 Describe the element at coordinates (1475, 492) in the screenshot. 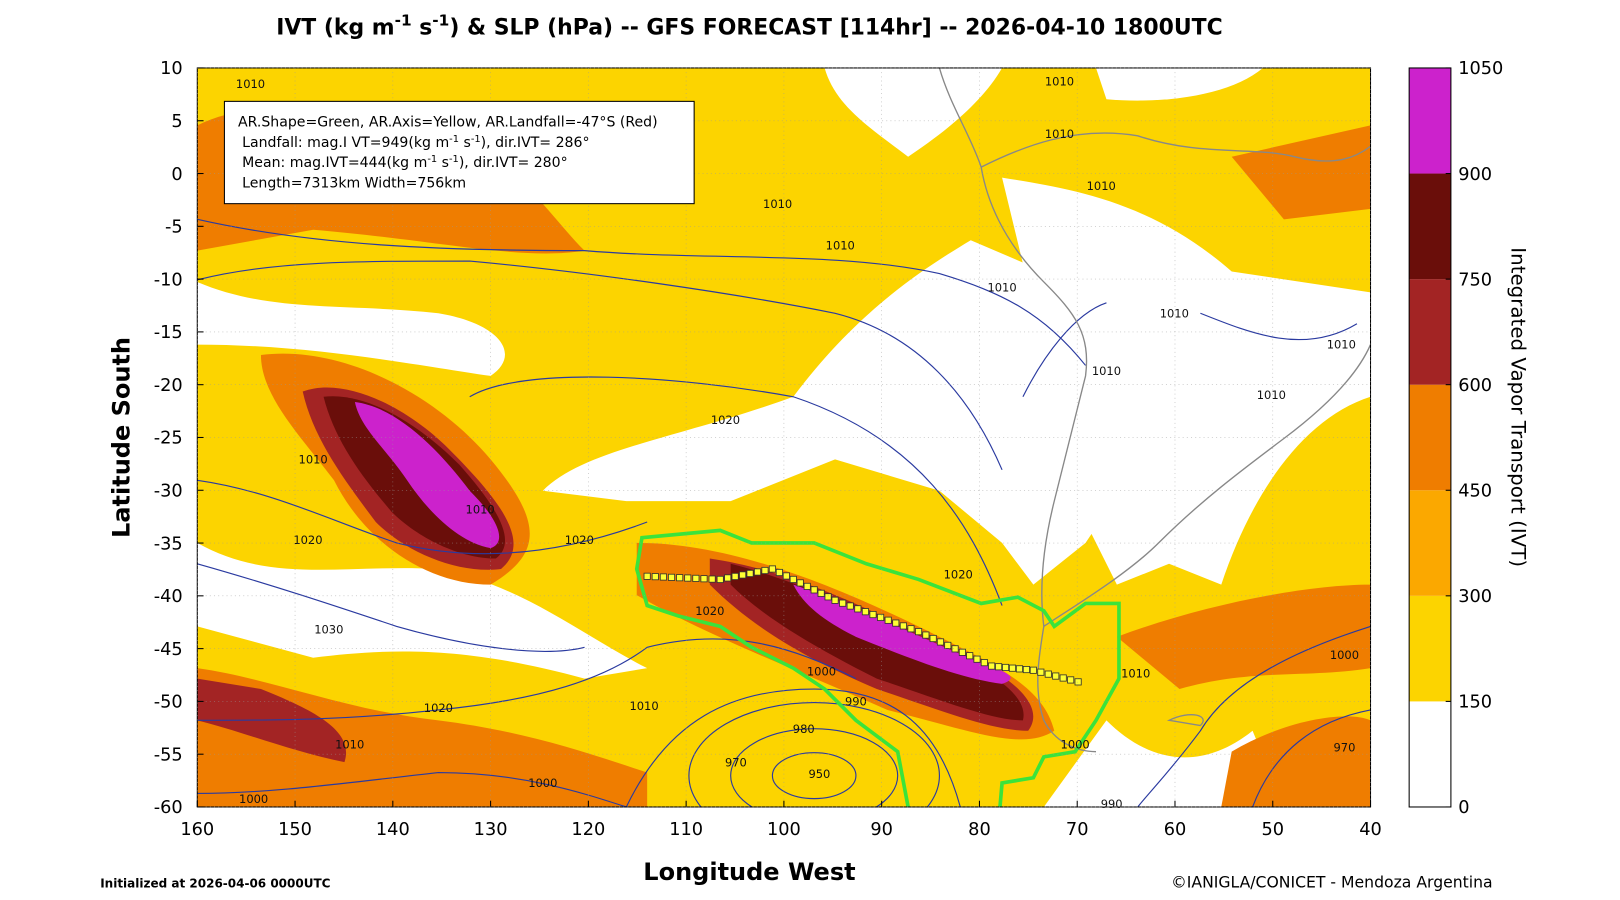

I see `colorbar-tick-label: 450` at that location.